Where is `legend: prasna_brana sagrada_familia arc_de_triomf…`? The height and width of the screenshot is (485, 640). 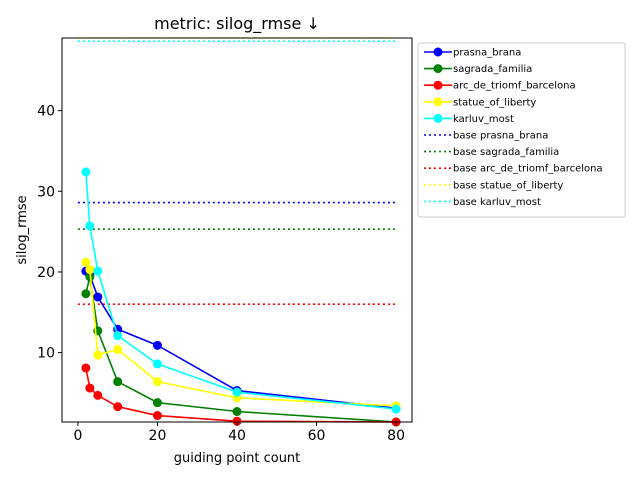 legend: prasna_brana sagrada_familia arc_de_triomf… is located at coordinates (521, 130).